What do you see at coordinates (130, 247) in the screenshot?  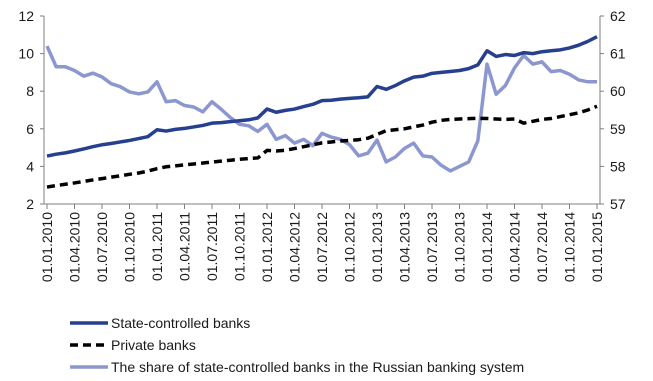 I see `x-tick-label: 01.10.2010` at bounding box center [130, 247].